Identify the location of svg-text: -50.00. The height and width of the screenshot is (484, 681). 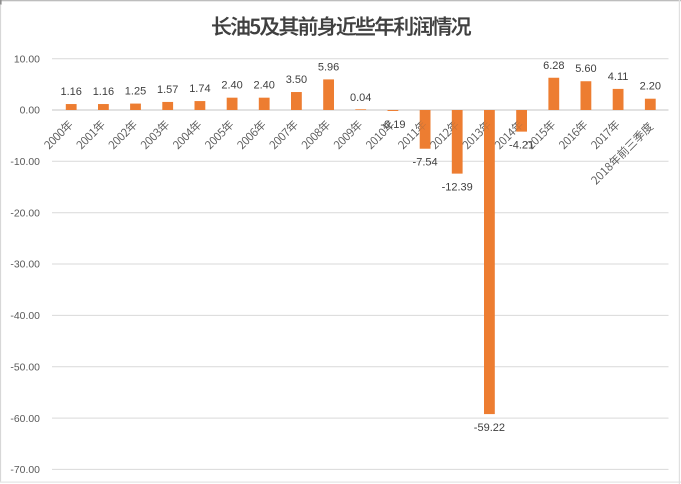
(25, 367).